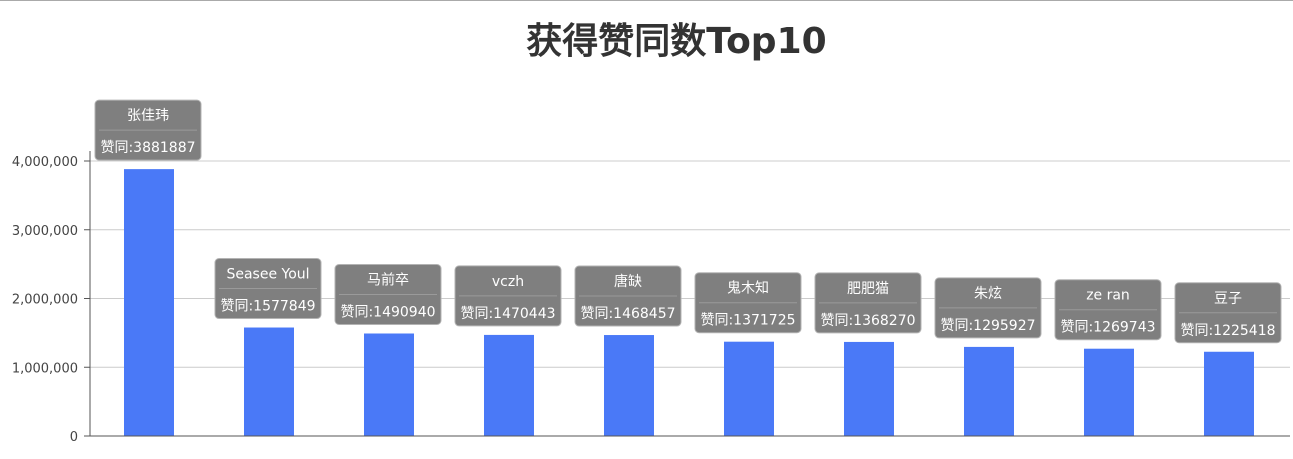  Describe the element at coordinates (1108, 296) in the screenshot. I see `category-label: ze ran` at that location.